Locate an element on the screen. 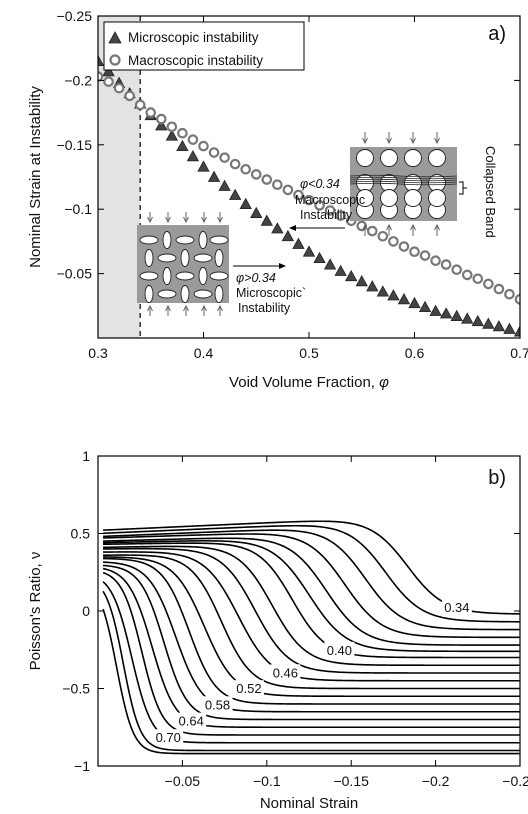  inset-micro-voids is located at coordinates (184, 267).